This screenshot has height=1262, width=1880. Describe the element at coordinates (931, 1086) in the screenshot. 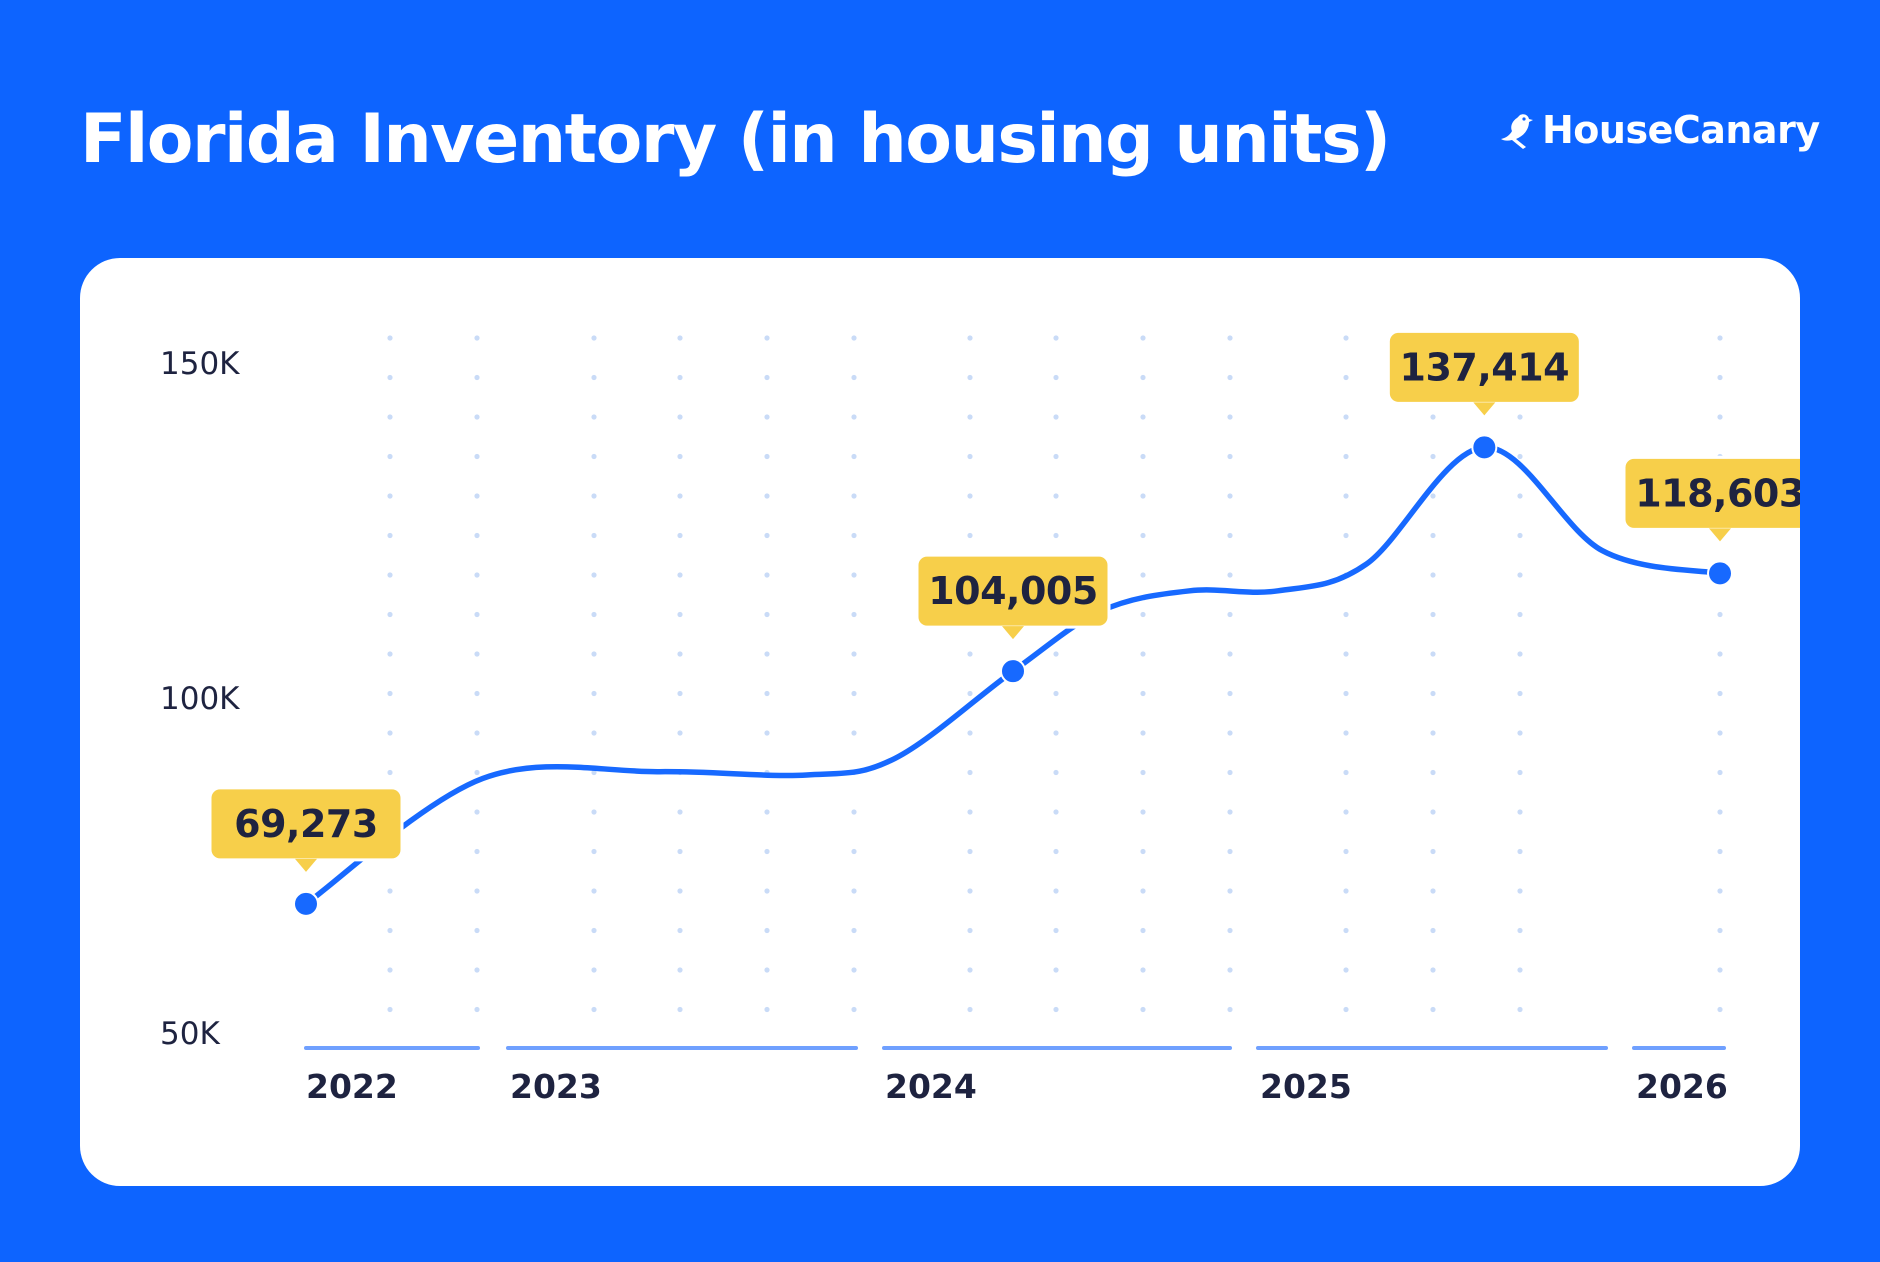

I see `x-tick-label: 2024` at that location.